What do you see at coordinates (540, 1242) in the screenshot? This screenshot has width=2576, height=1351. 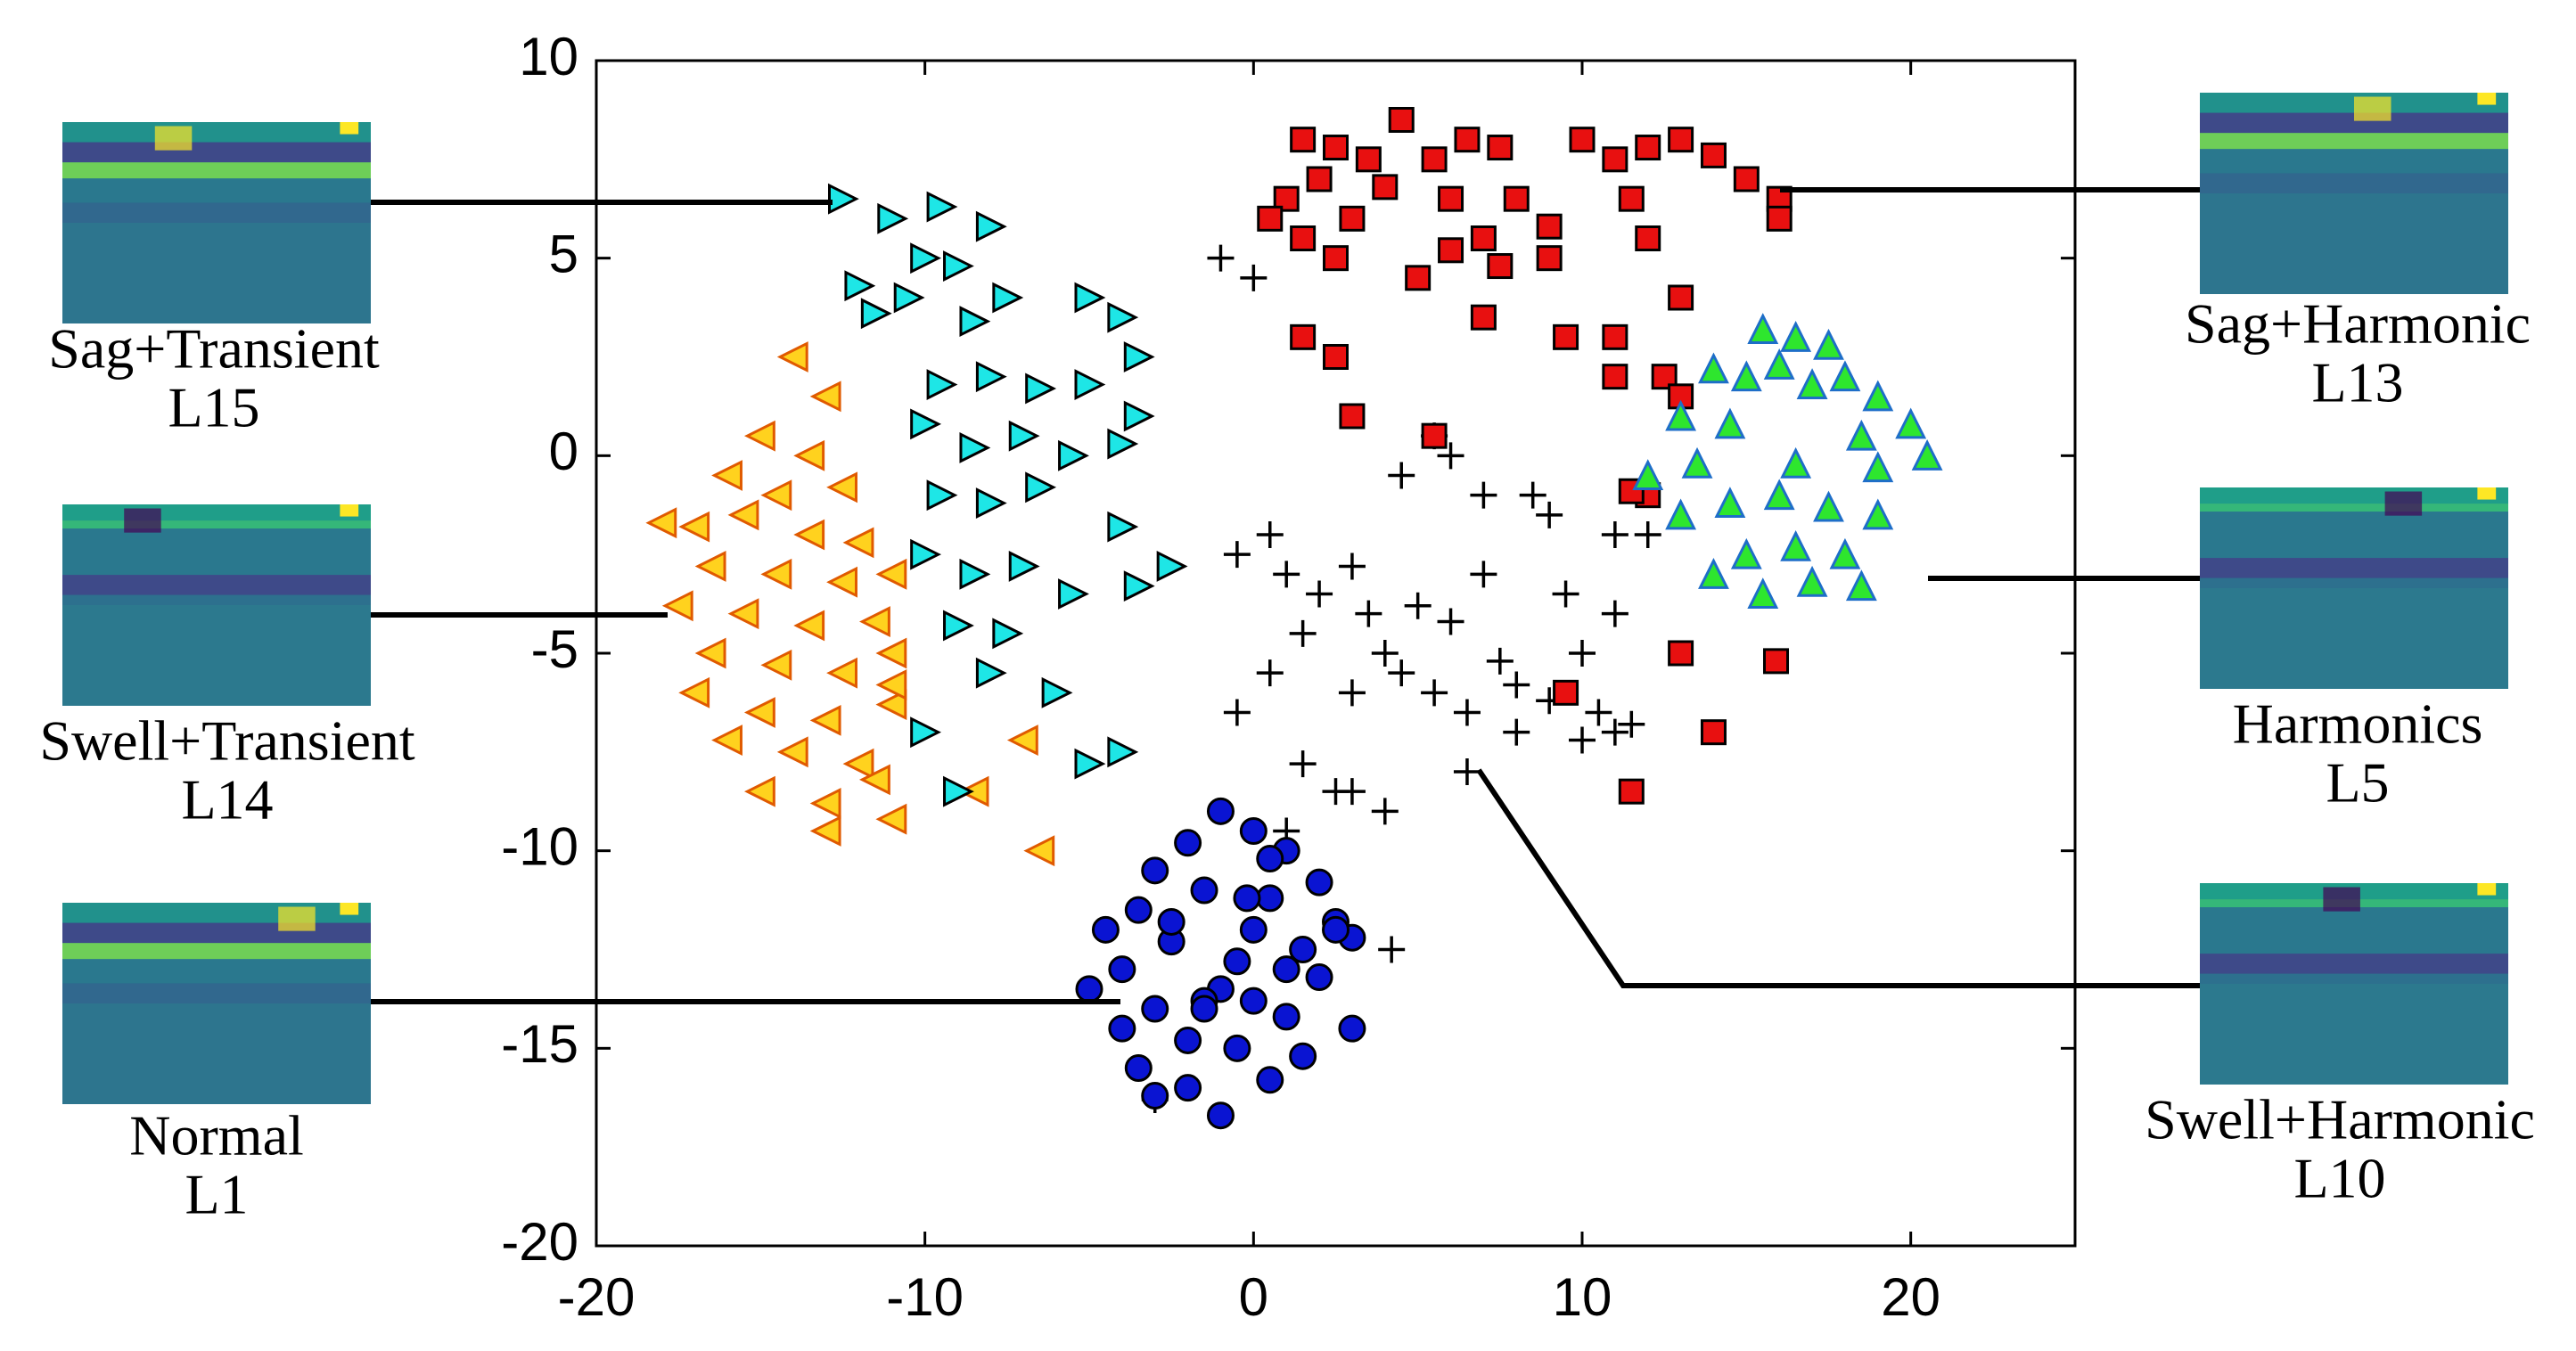 I see `y-tick-label: -20` at bounding box center [540, 1242].